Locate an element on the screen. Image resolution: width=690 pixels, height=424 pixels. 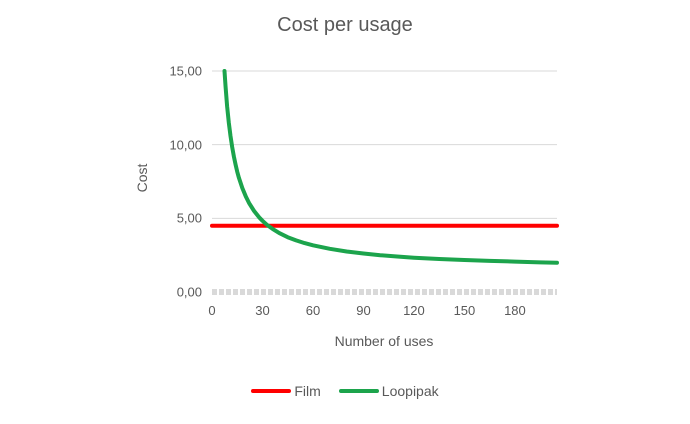
x-axis-title: Number of uses is located at coordinates (384, 341).